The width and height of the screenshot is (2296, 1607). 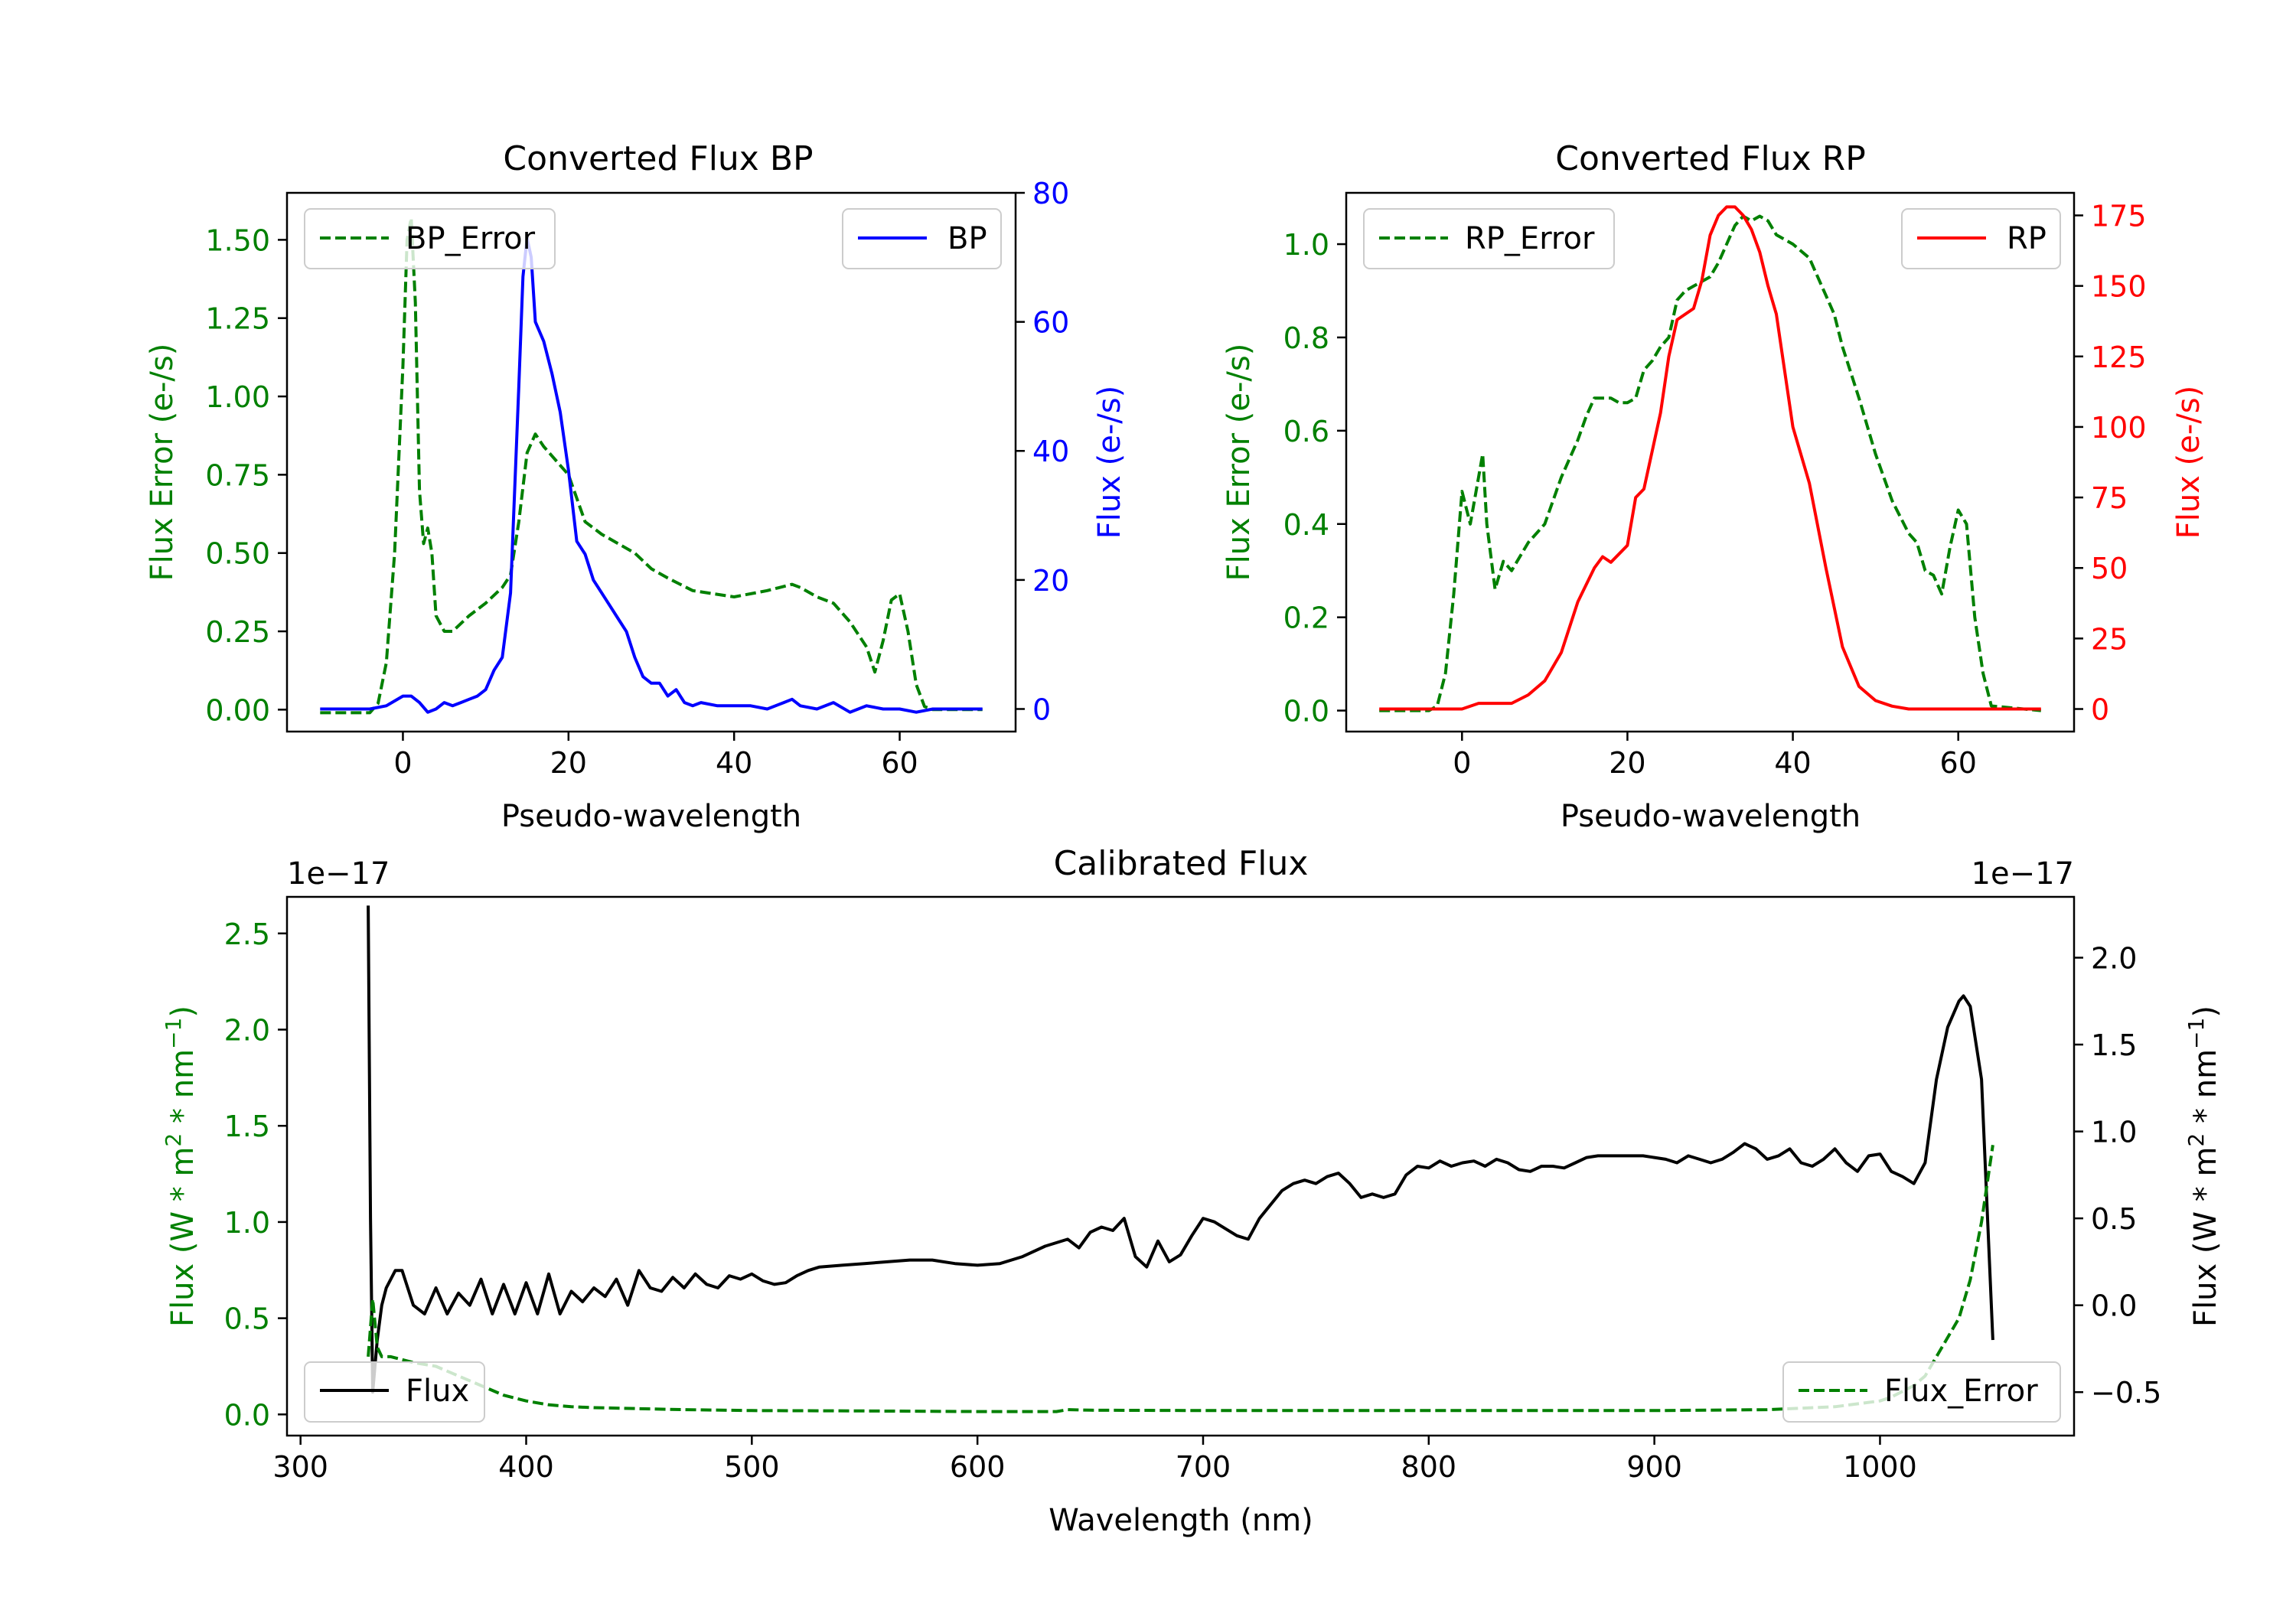 What do you see at coordinates (2109, 498) in the screenshot?
I see `rp-right-tick-label: 75` at bounding box center [2109, 498].